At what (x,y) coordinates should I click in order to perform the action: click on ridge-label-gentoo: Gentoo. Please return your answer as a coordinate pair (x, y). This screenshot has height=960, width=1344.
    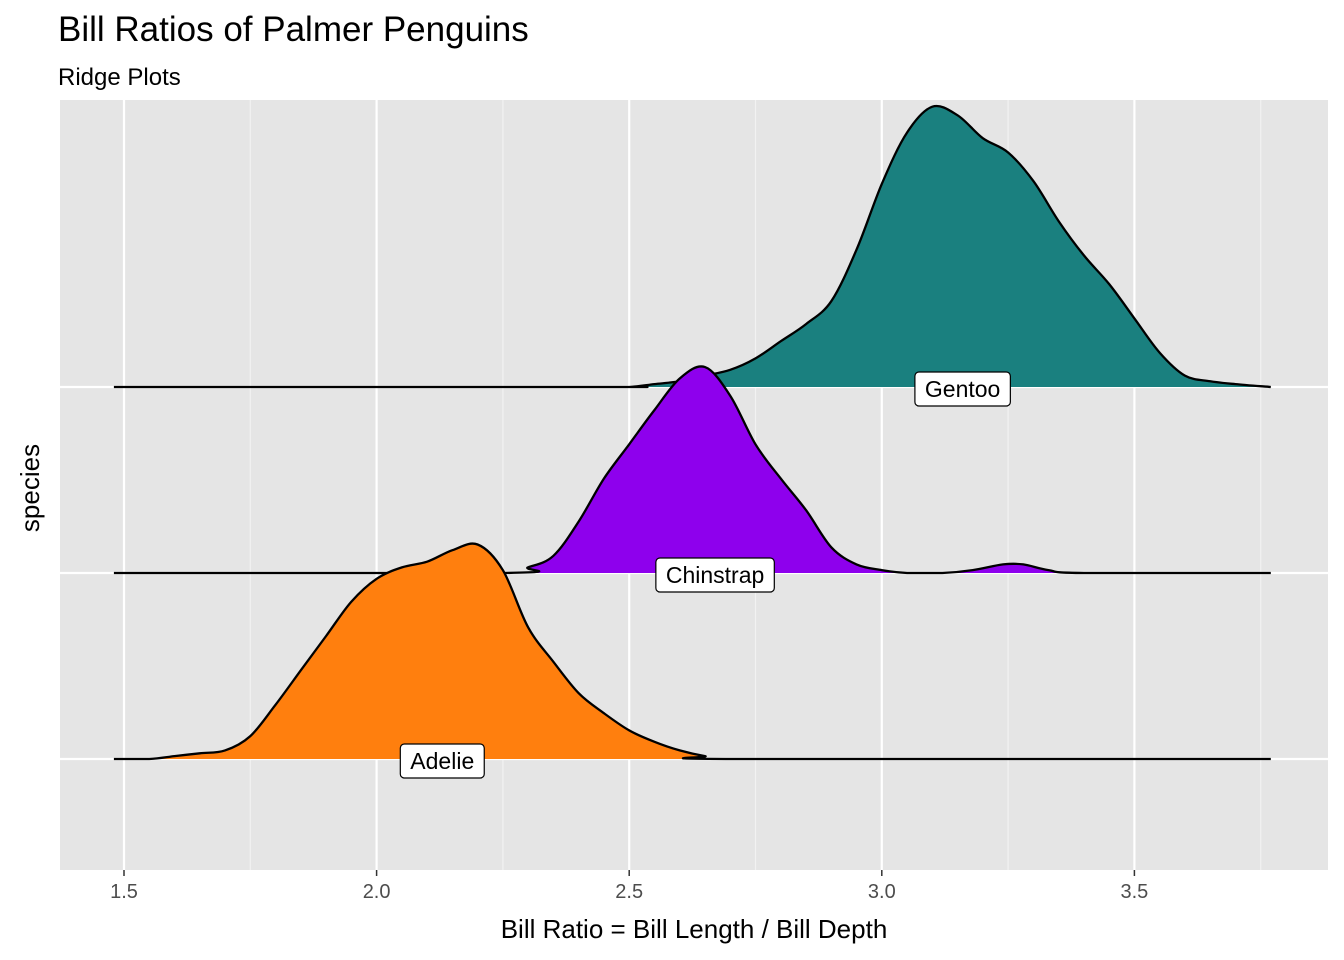
    Looking at the image, I should click on (962, 389).